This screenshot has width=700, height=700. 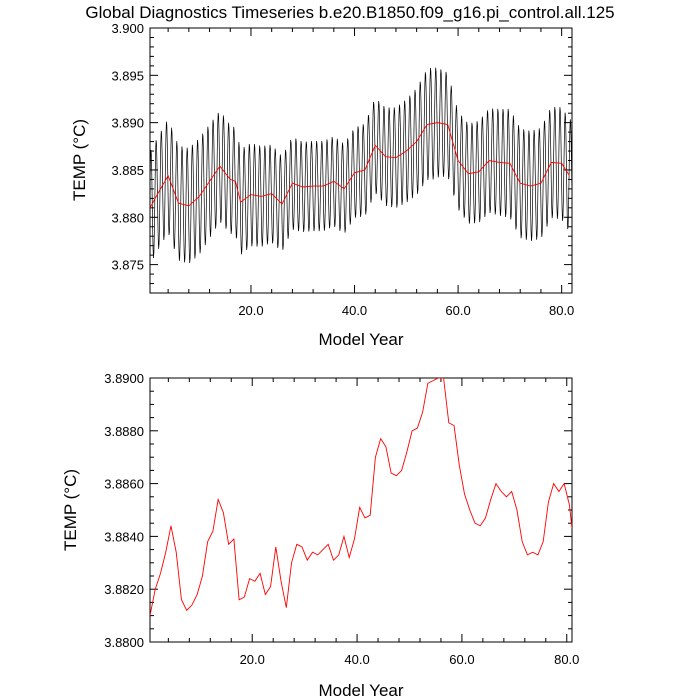 What do you see at coordinates (127, 265) in the screenshot?
I see `y-tick-label: 3.875` at bounding box center [127, 265].